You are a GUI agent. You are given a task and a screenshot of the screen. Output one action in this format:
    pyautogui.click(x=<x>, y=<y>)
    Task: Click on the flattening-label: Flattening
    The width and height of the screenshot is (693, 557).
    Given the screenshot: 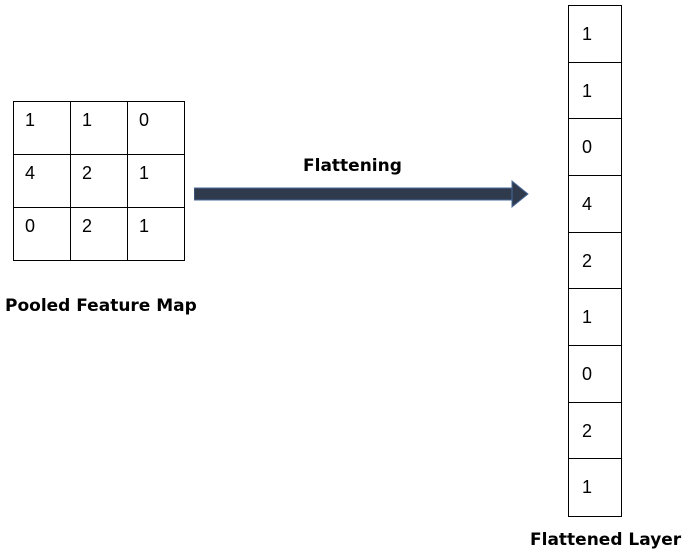 What is the action you would take?
    pyautogui.click(x=352, y=166)
    